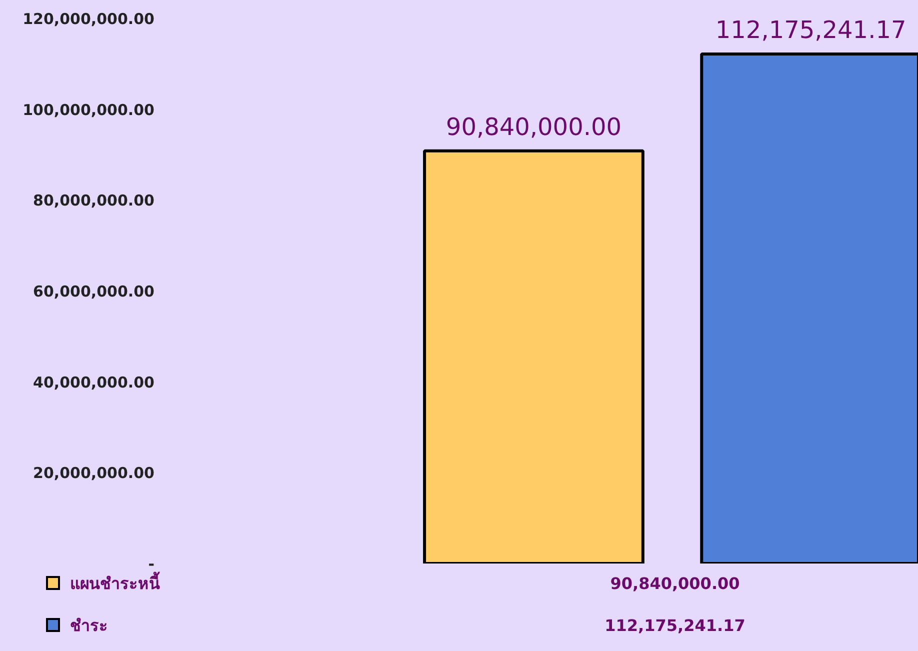 The height and width of the screenshot is (651, 918). What do you see at coordinates (675, 583) in the screenshot?
I see `text: 90,840,000.00` at bounding box center [675, 583].